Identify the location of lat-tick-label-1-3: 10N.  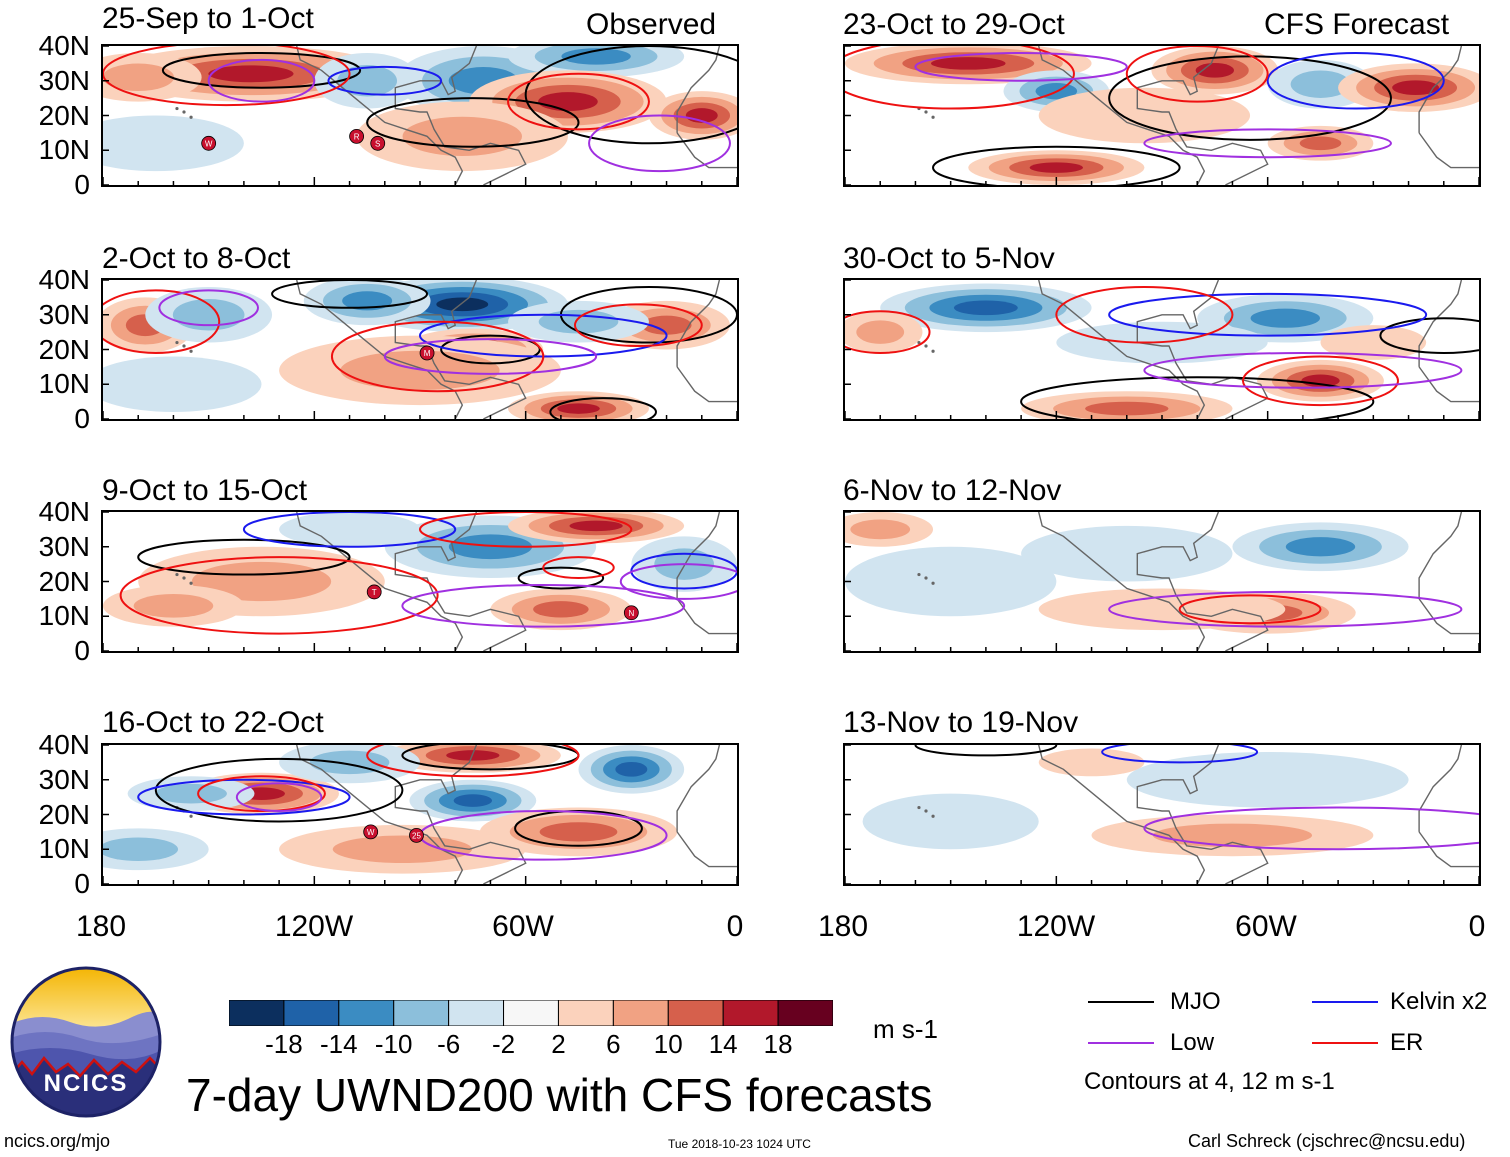
(64, 384).